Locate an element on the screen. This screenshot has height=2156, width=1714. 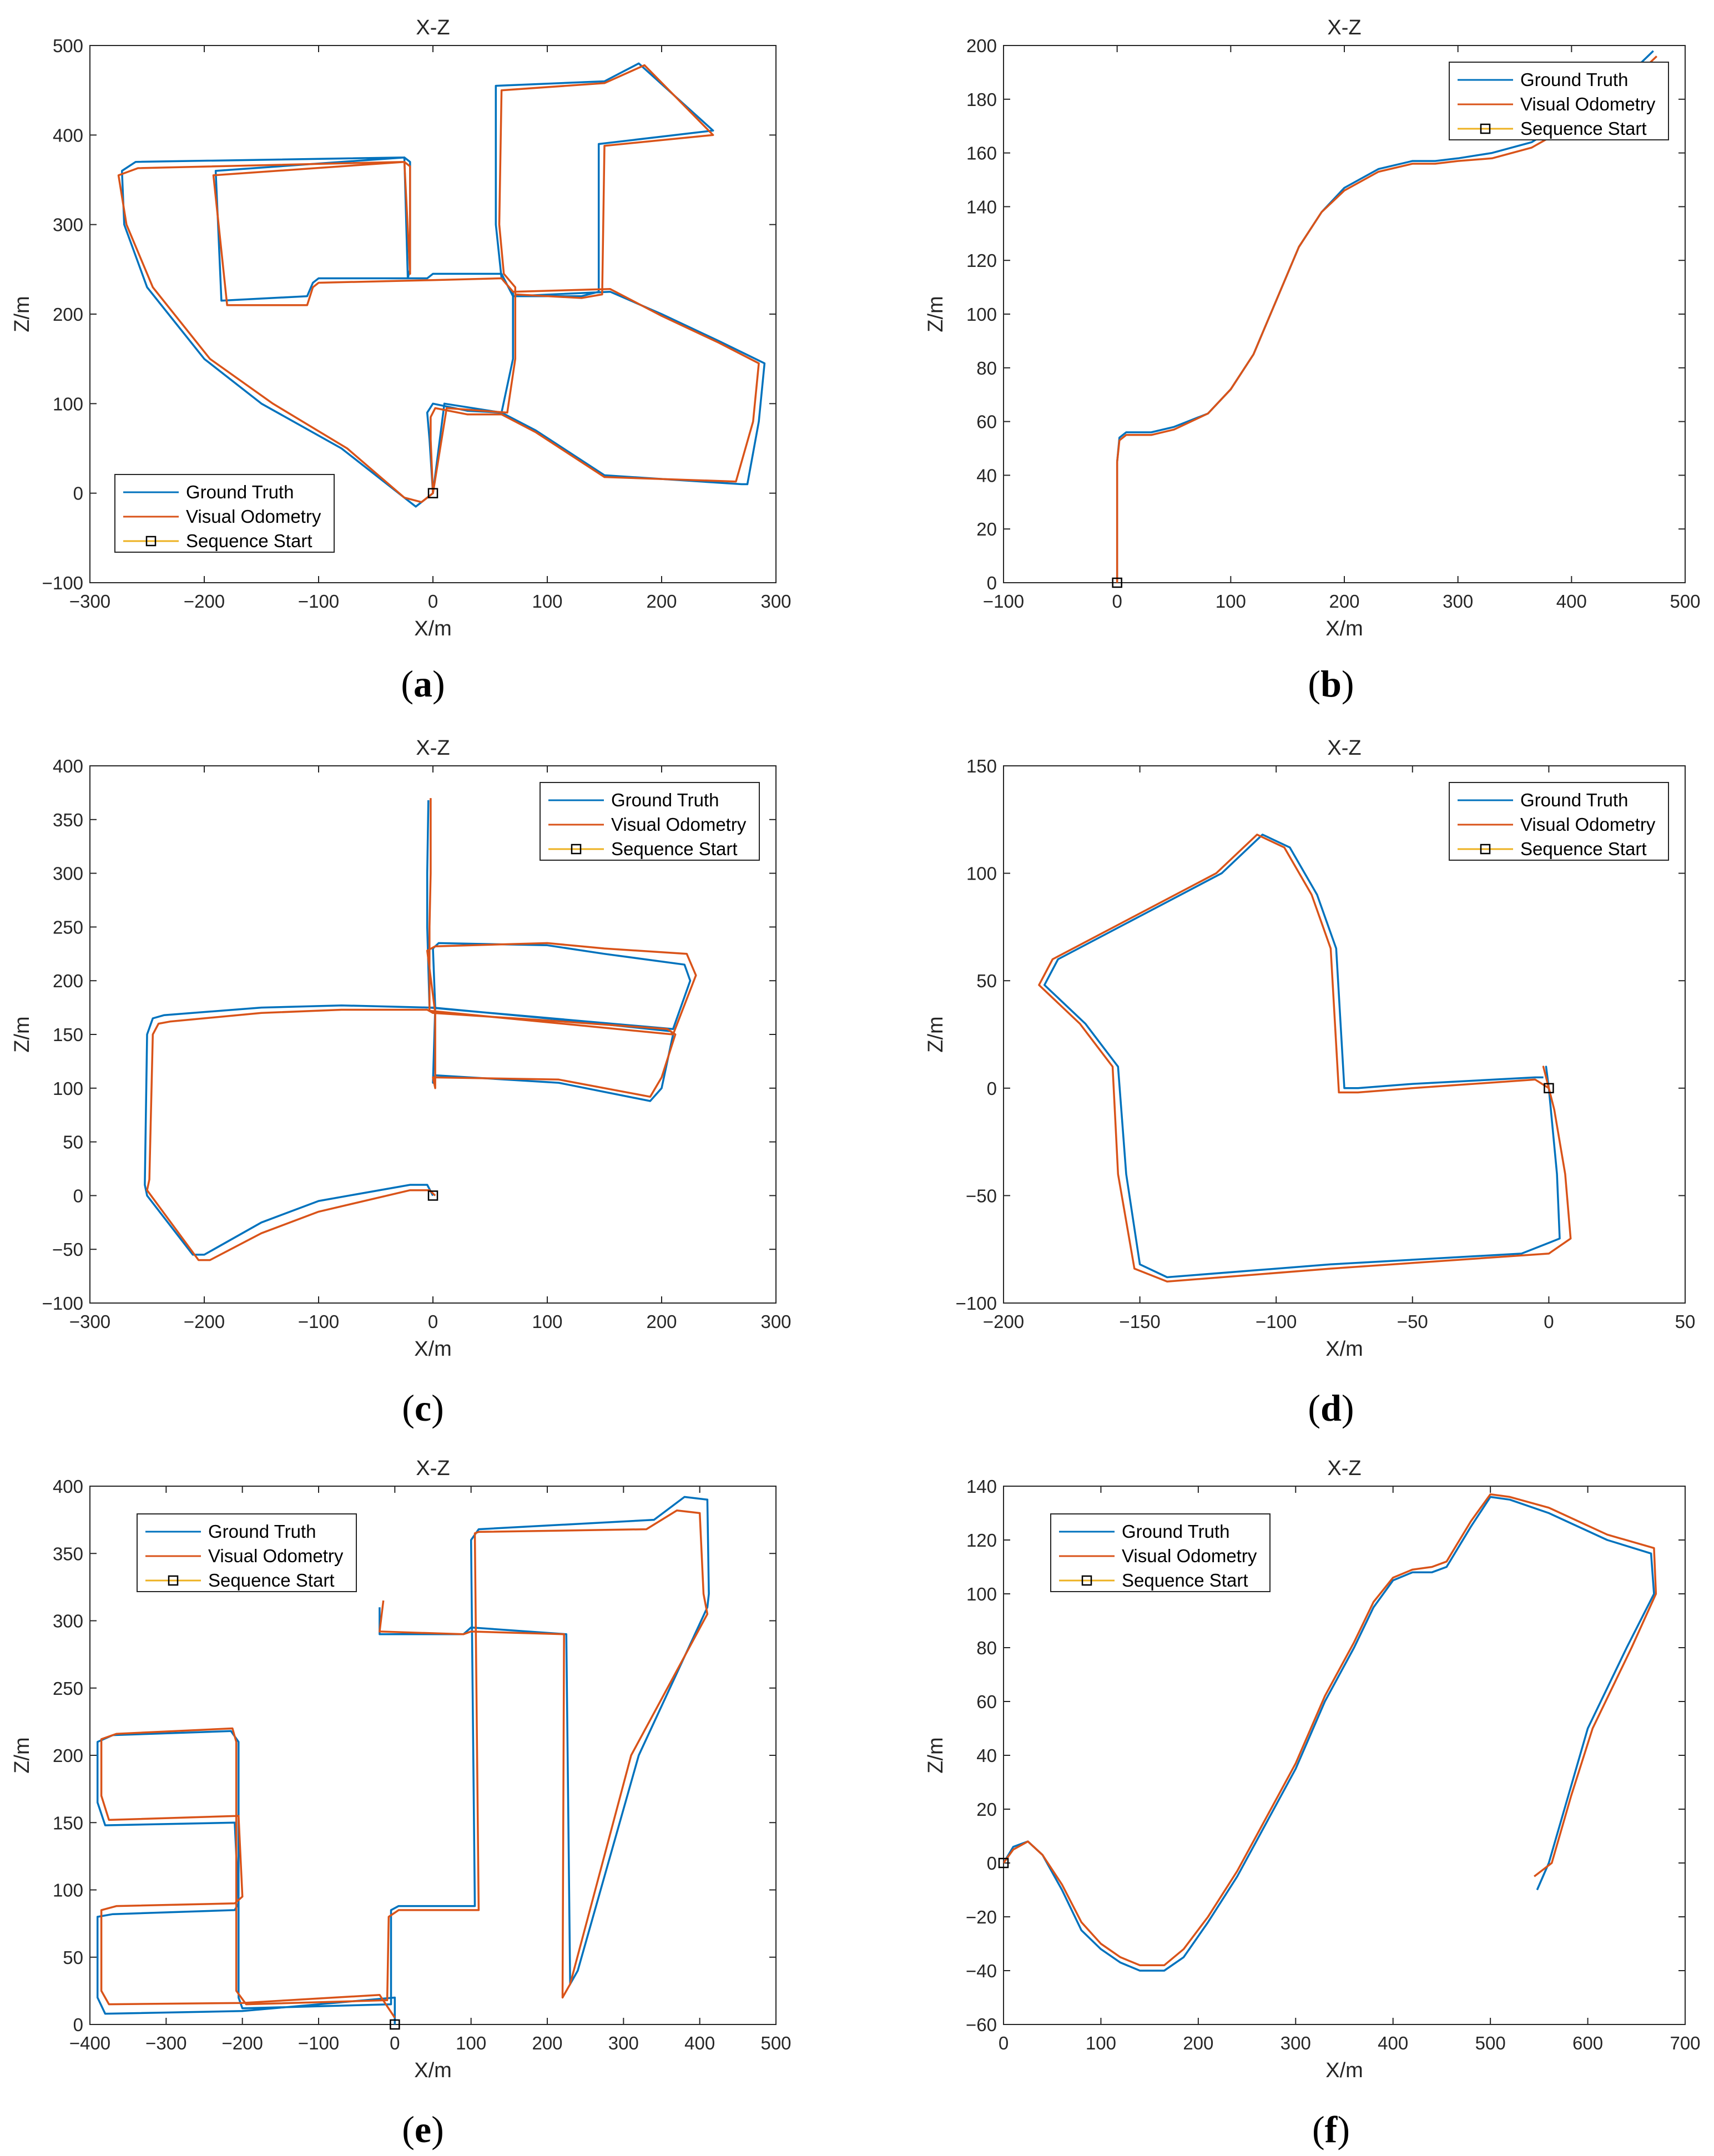
caption-letter: e is located at coordinates (423, 2129).